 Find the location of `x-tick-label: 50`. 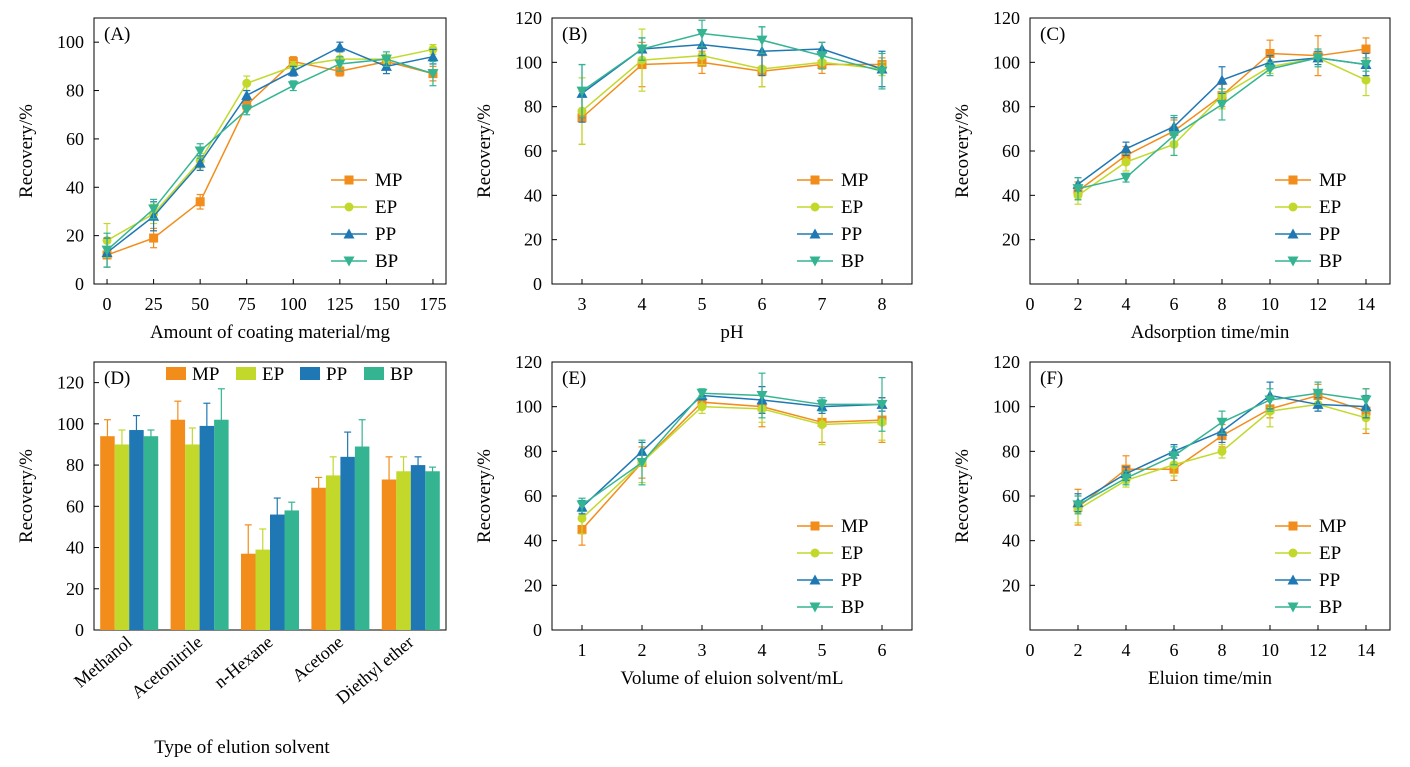

x-tick-label: 50 is located at coordinates (200, 304).